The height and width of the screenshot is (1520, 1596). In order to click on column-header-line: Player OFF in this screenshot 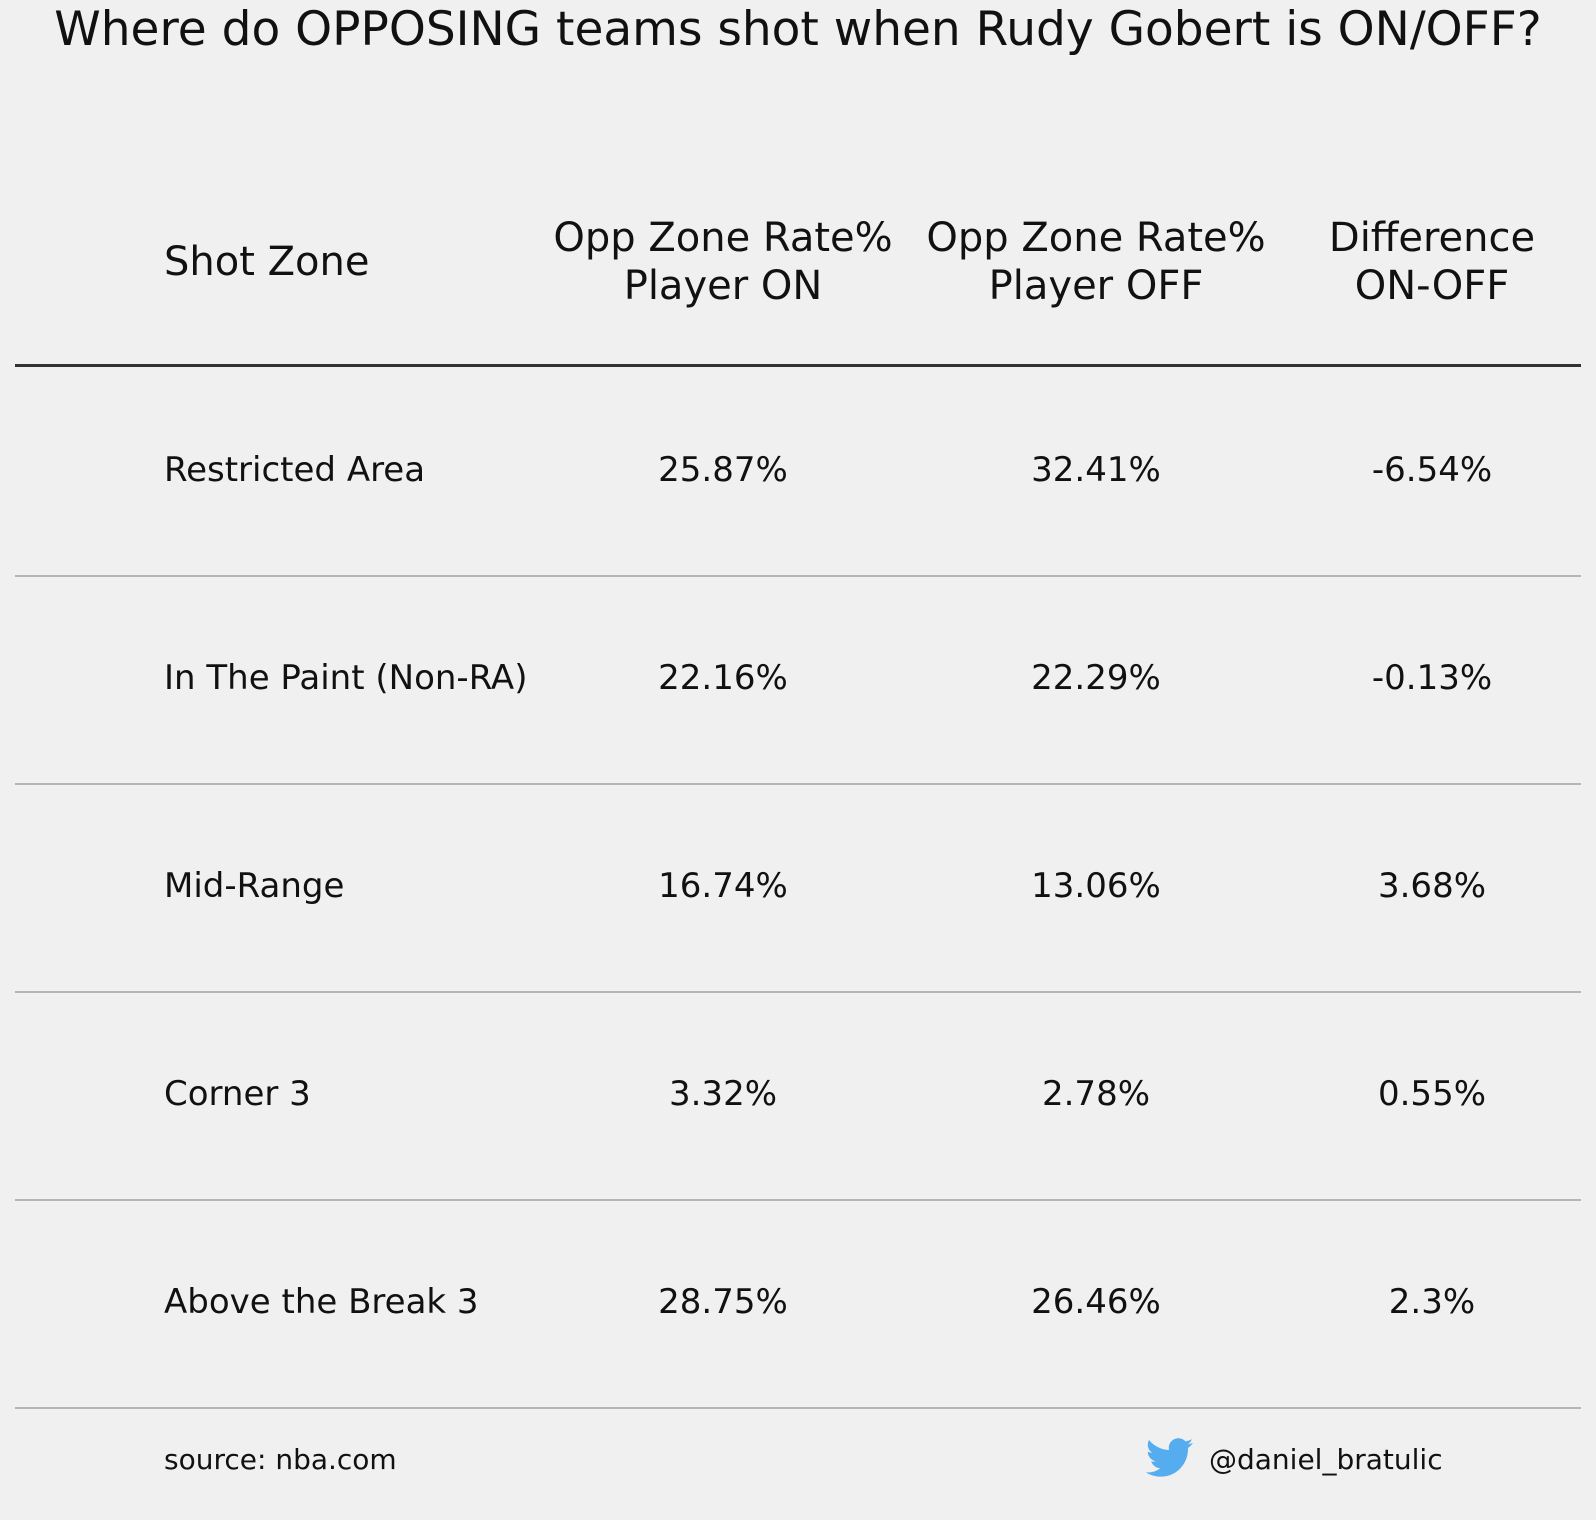, I will do `click(1096, 286)`.